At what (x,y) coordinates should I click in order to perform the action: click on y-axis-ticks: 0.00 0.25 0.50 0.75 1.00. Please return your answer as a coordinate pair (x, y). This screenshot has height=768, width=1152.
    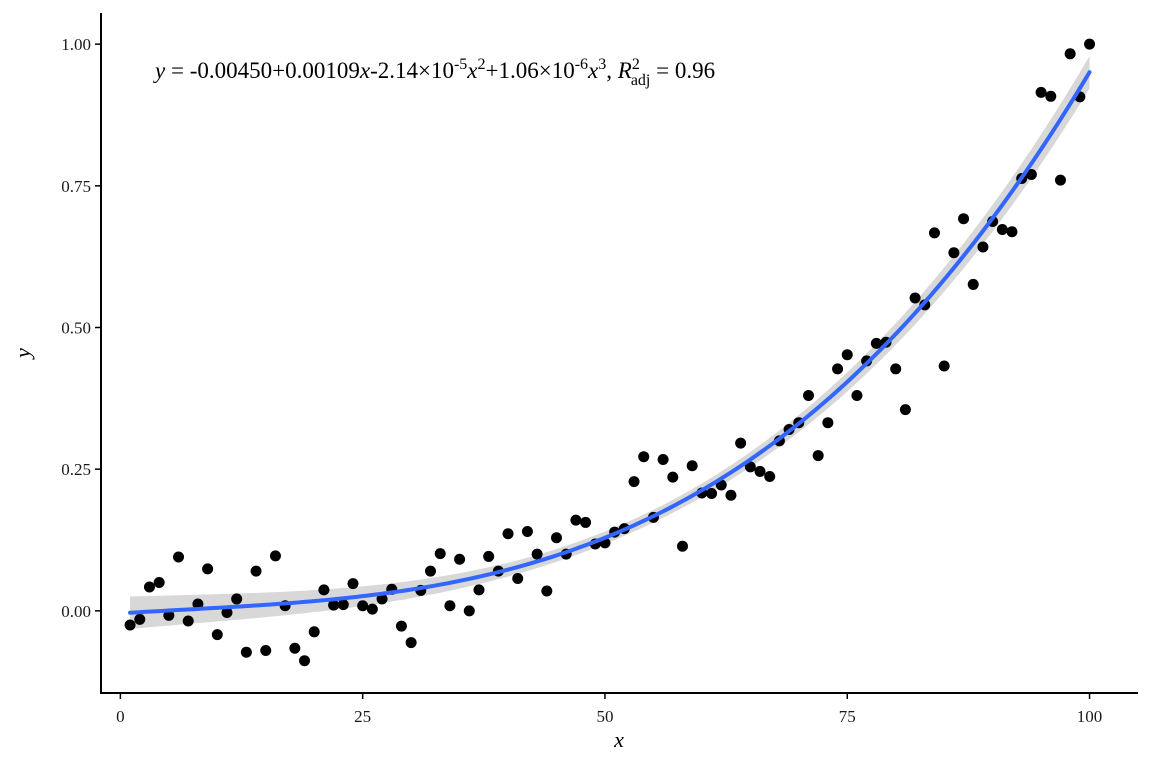
    Looking at the image, I should click on (81, 328).